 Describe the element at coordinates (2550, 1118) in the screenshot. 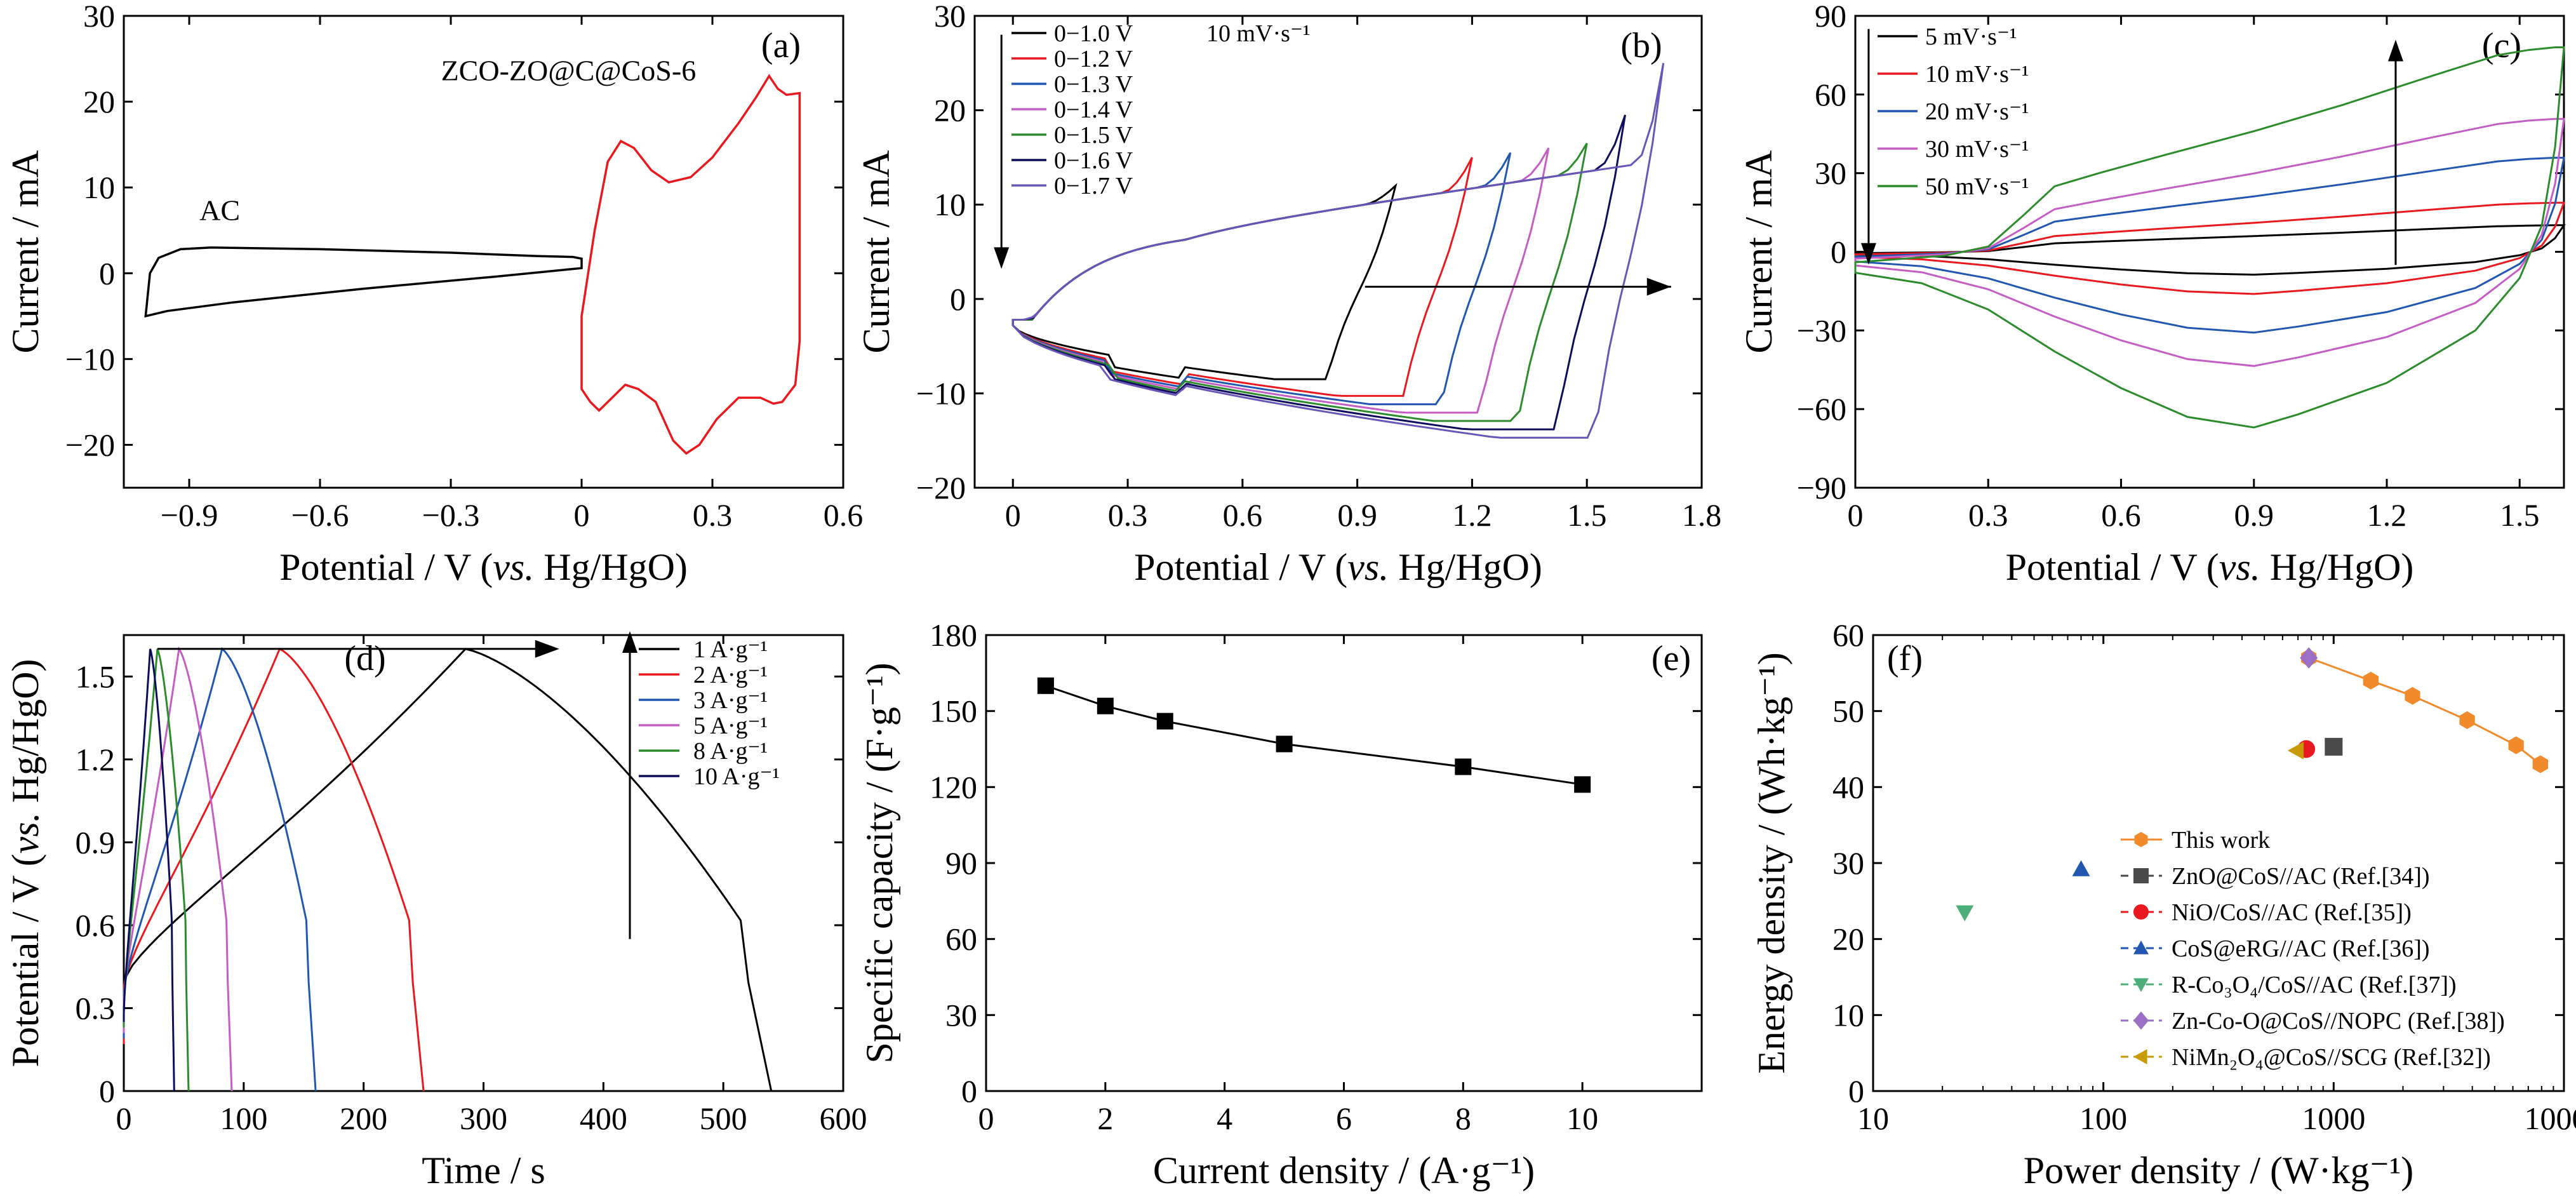

I see `x-tick-label: 10000` at that location.